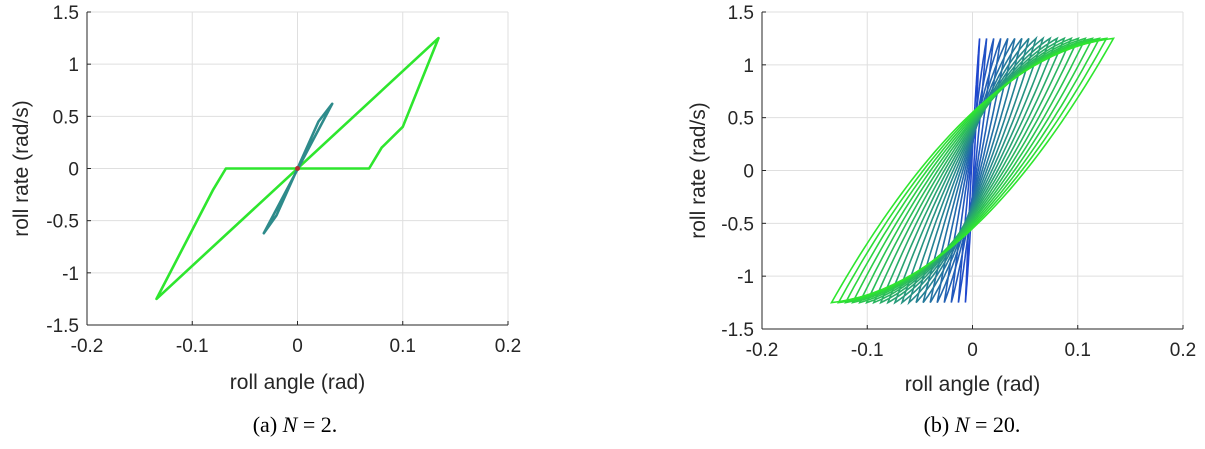  Describe the element at coordinates (939, 424) in the screenshot. I see `caption-prefix: (b)` at that location.